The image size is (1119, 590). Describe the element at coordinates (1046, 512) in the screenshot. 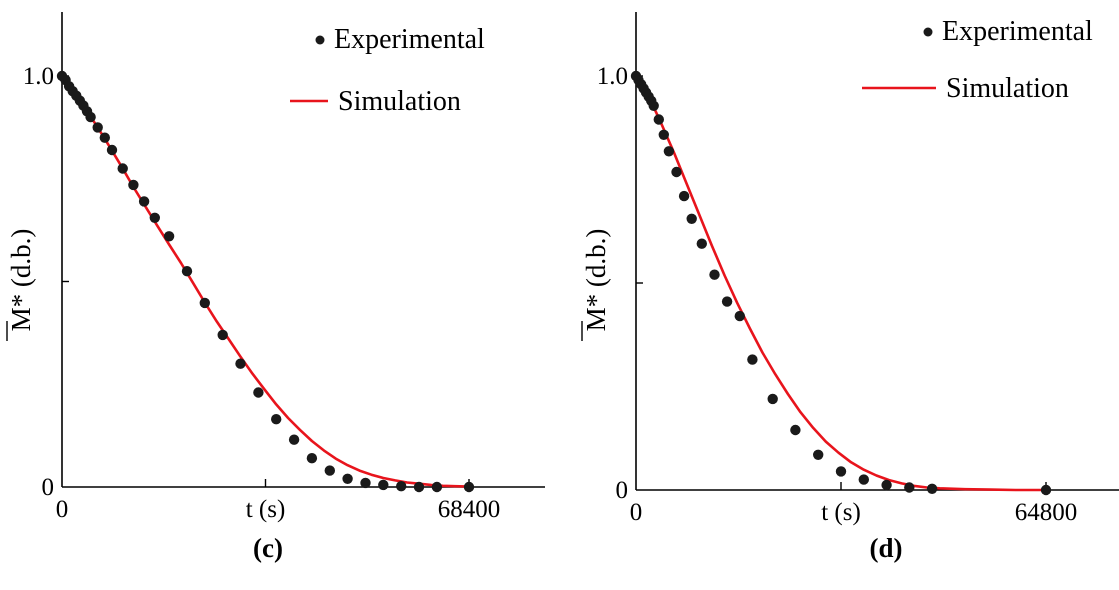

I see `x-tick-label: 64800` at that location.